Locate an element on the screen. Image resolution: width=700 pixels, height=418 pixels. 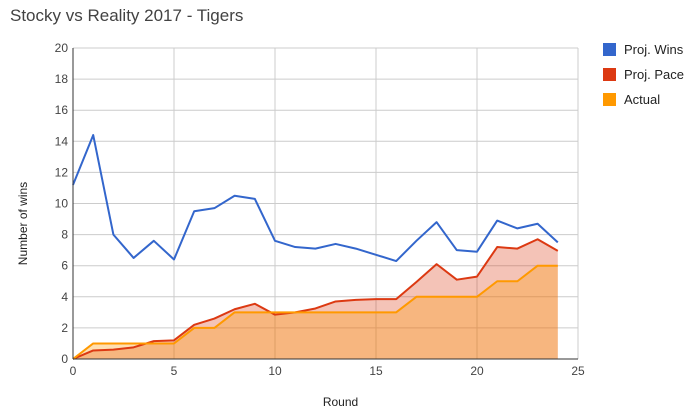
legend-label: Proj. Wins is located at coordinates (654, 49).